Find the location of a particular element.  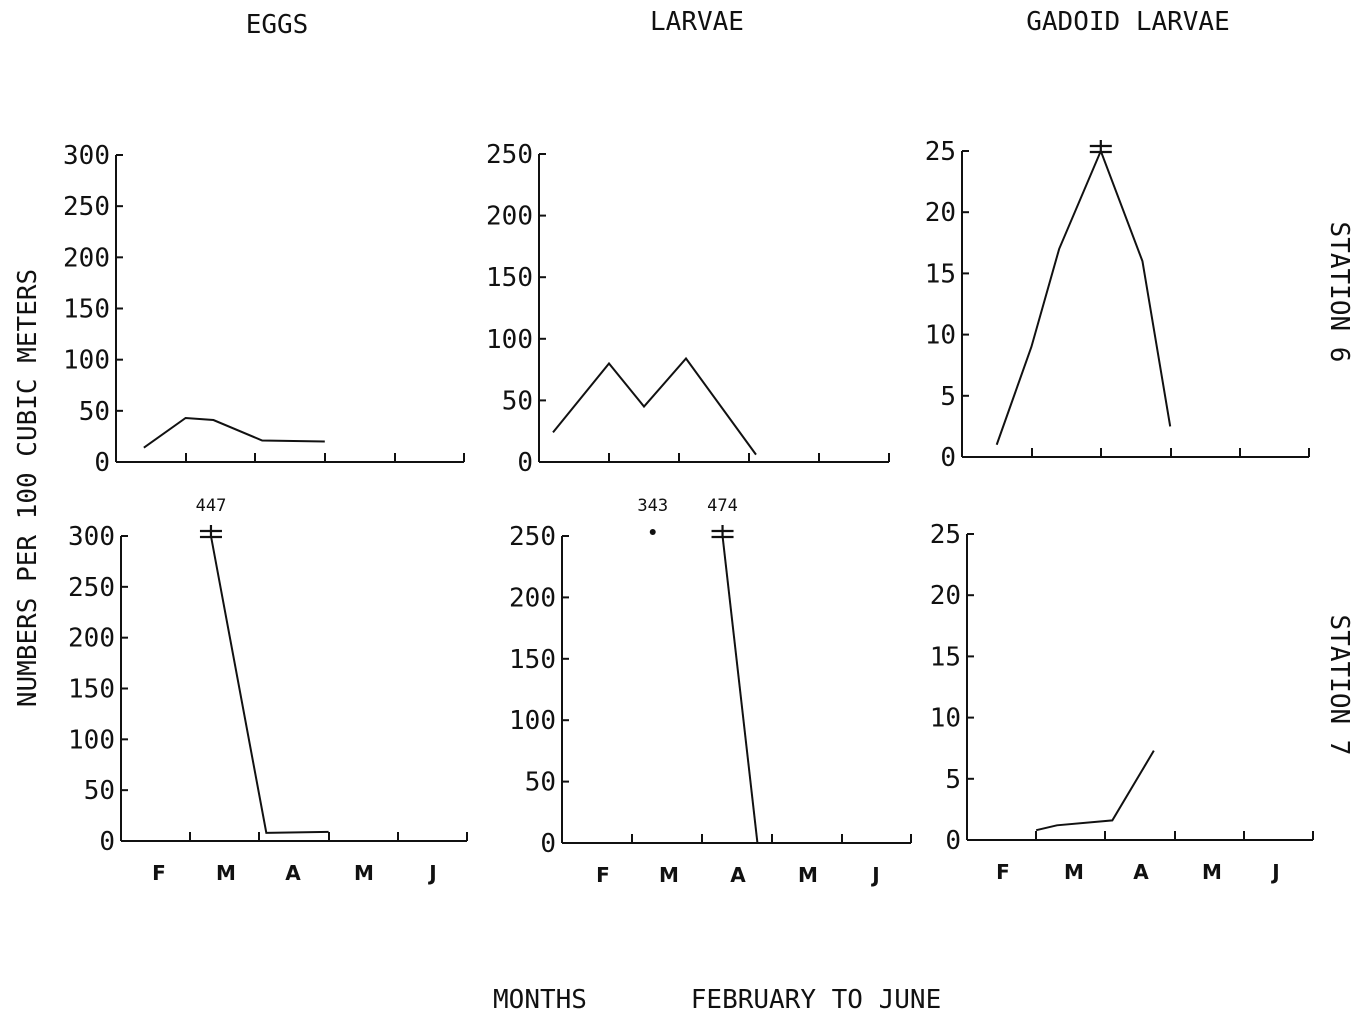

x-axis-label-months: MONTHS is located at coordinates (540, 1000).